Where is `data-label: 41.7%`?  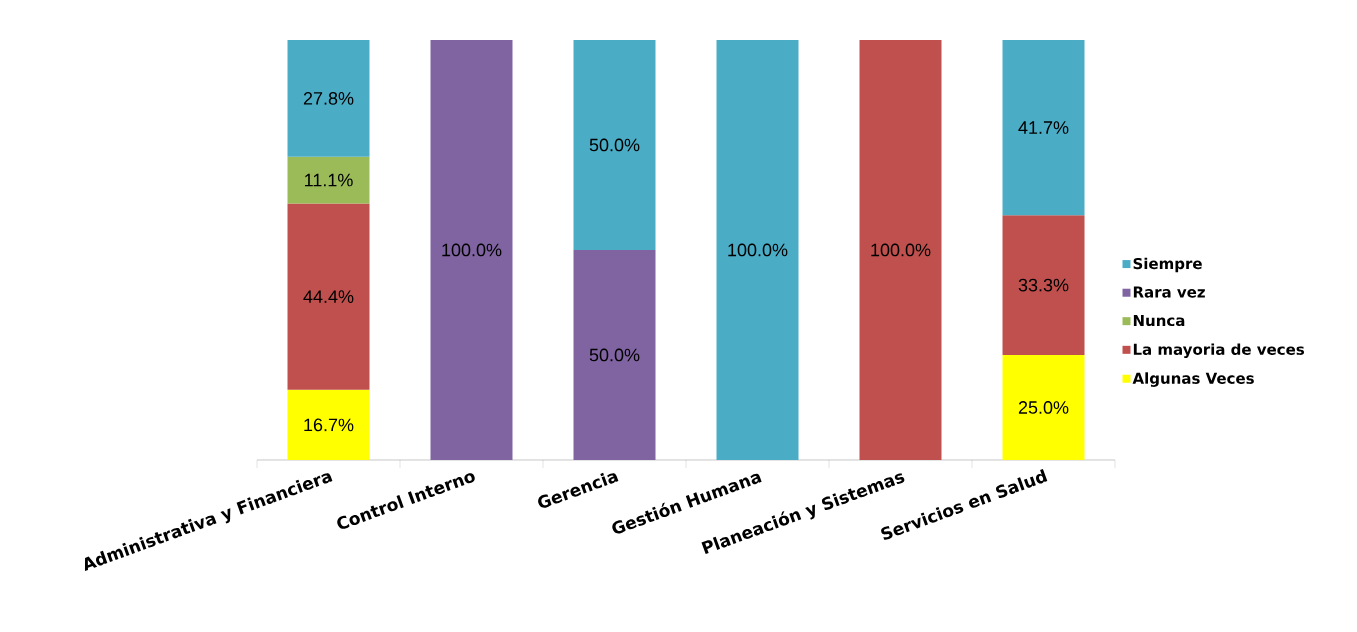
data-label: 41.7% is located at coordinates (1043, 127).